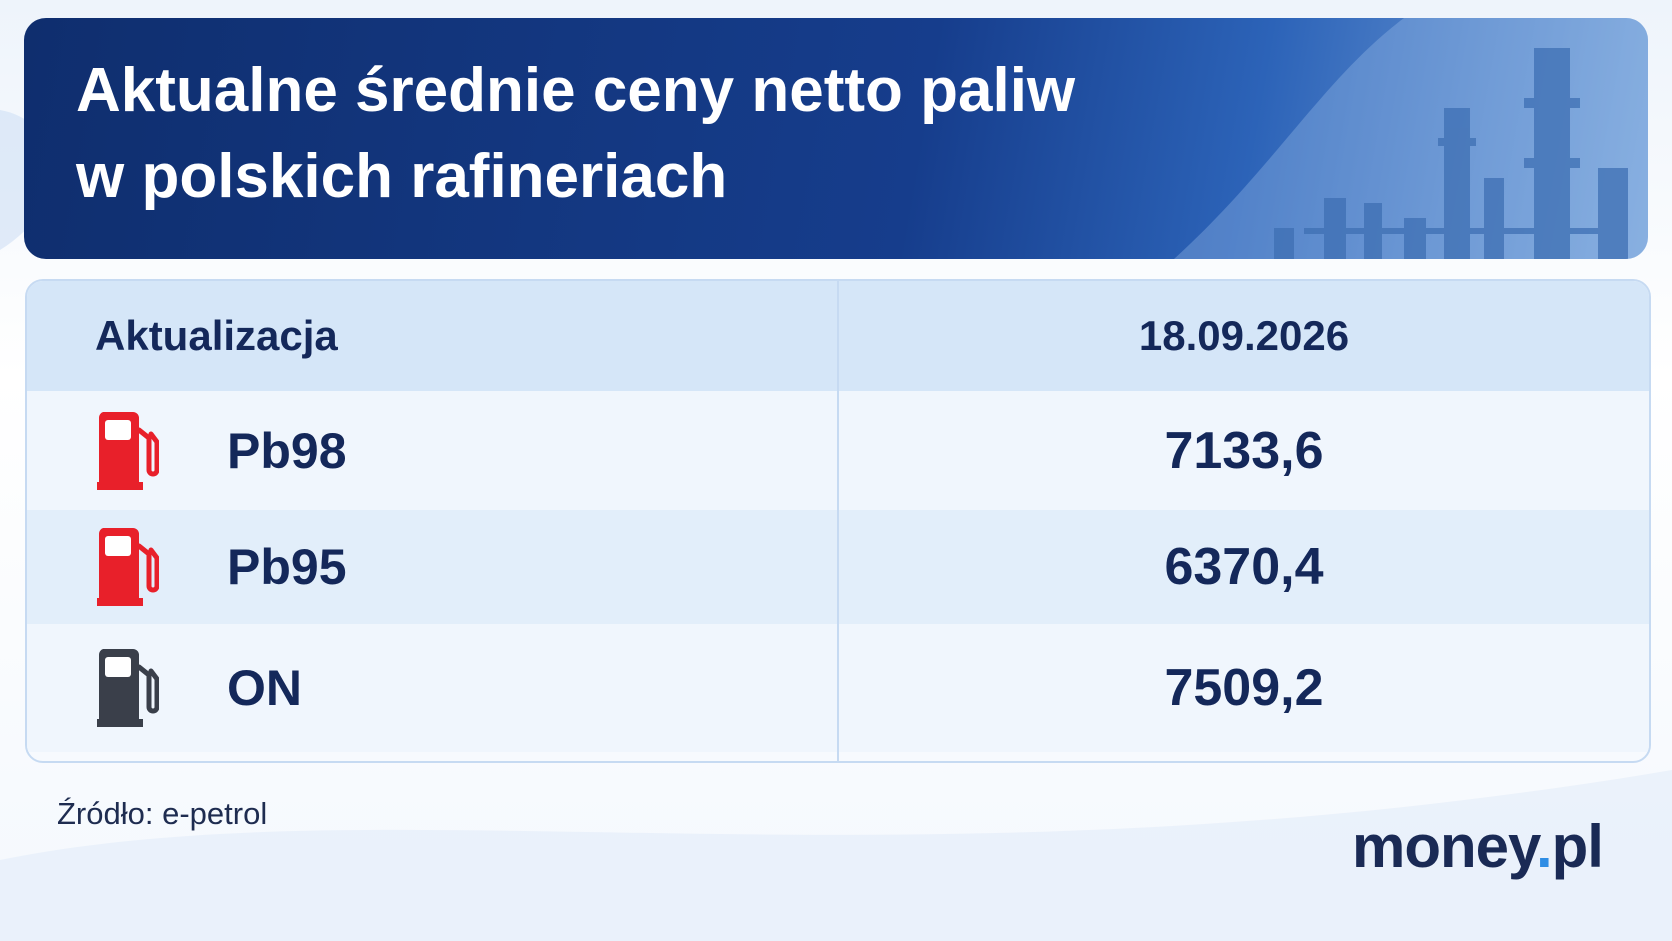 The width and height of the screenshot is (1672, 941). Describe the element at coordinates (264, 688) in the screenshot. I see `fuel-name: ON` at that location.